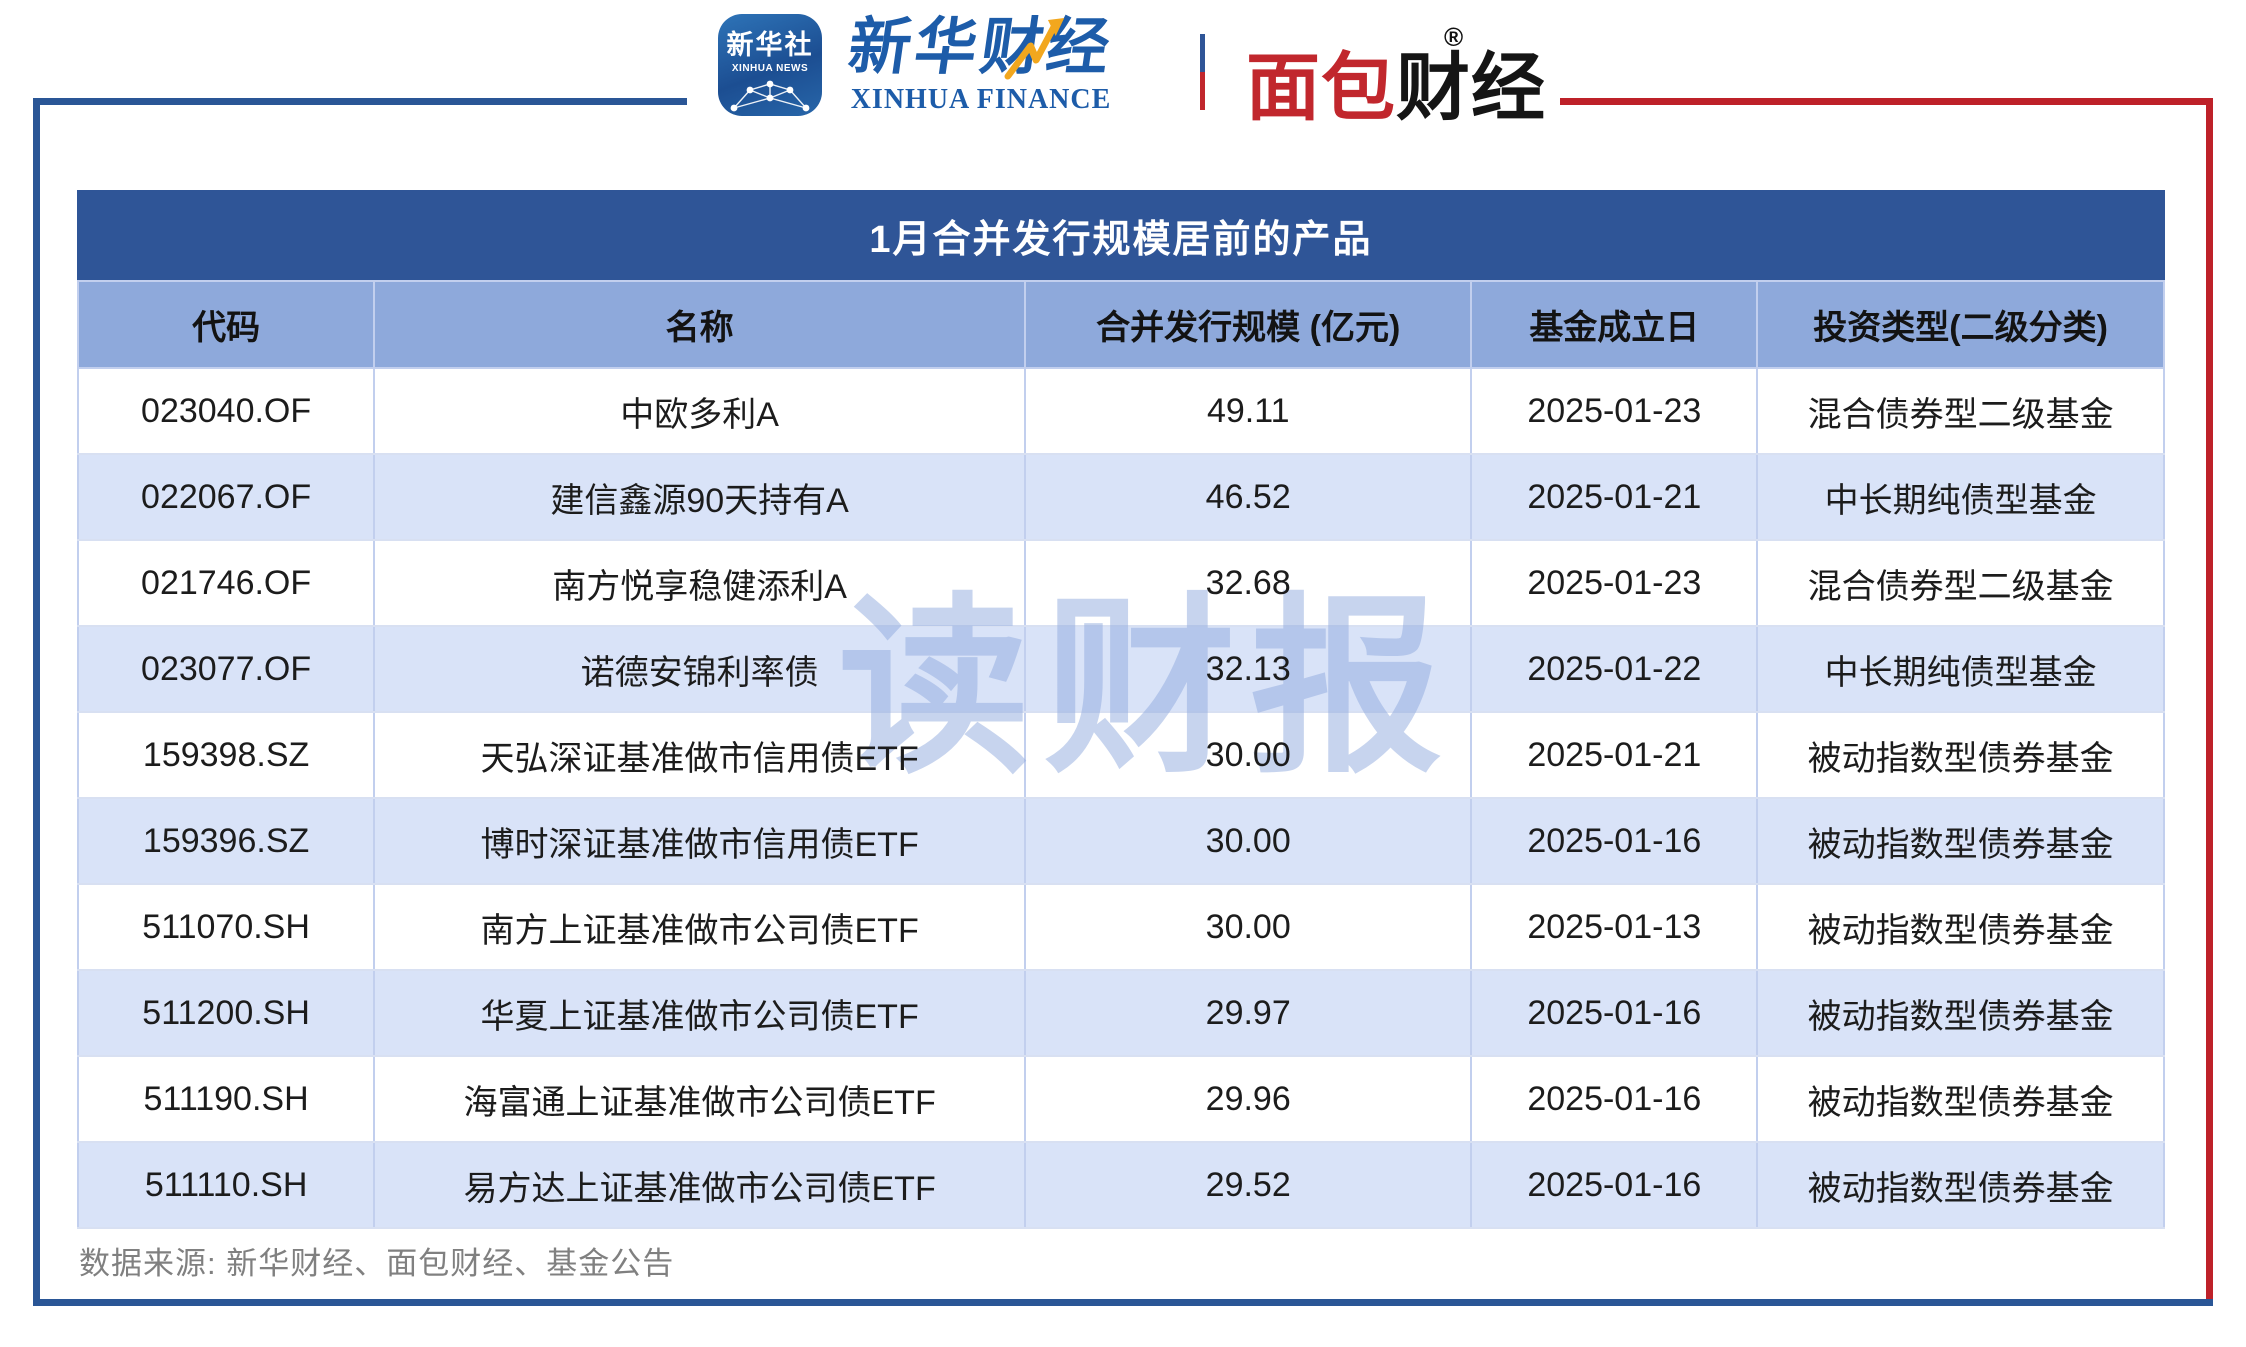 This screenshot has width=2246, height=1347. What do you see at coordinates (226, 669) in the screenshot?
I see `cell-code: 023077.OF` at bounding box center [226, 669].